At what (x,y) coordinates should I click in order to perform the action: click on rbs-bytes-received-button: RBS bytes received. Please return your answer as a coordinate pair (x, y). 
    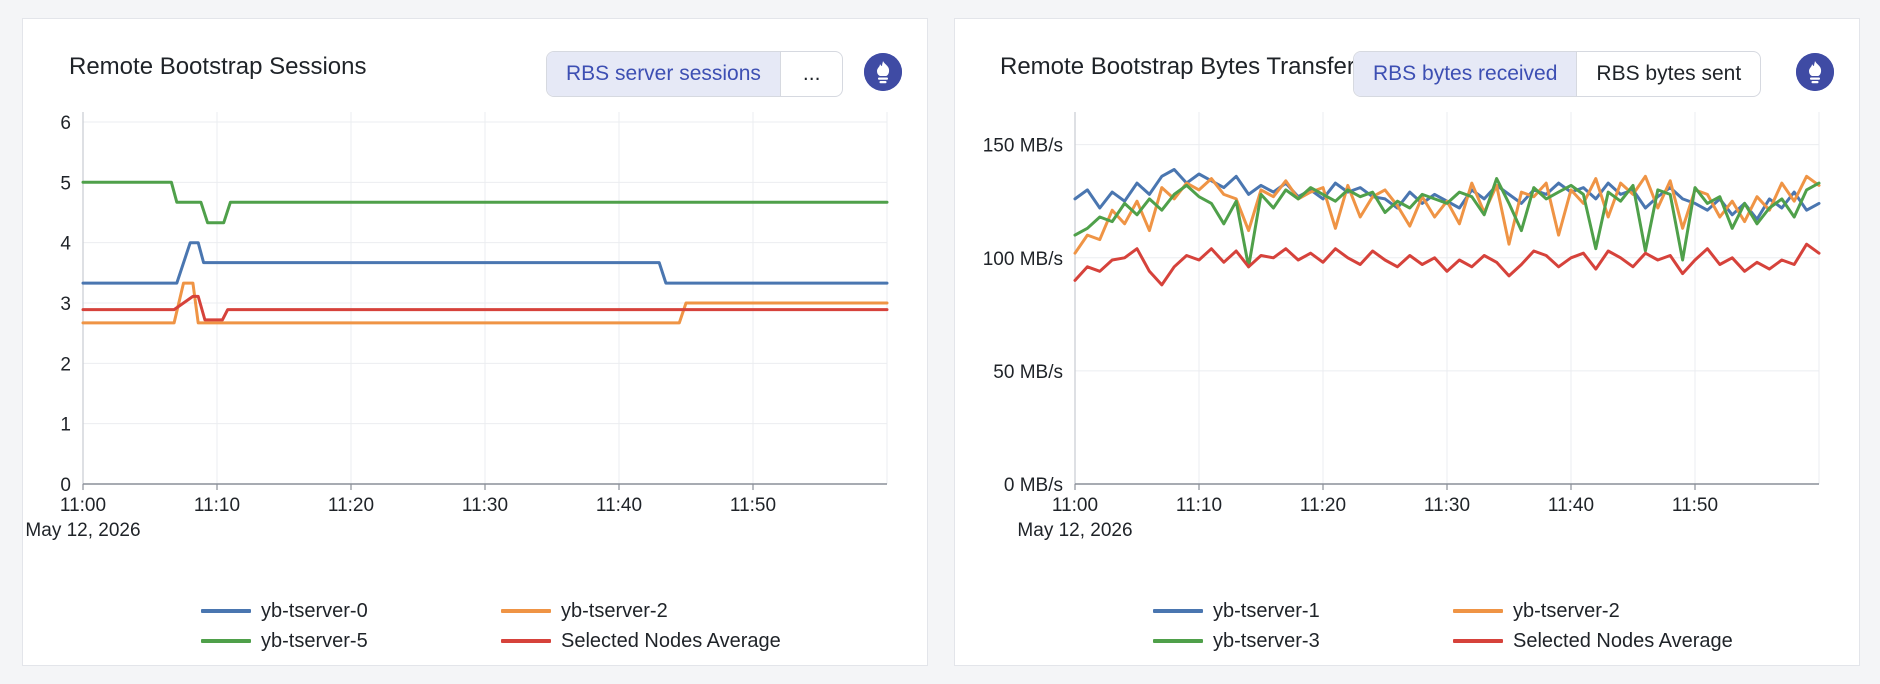
    Looking at the image, I should click on (1465, 74).